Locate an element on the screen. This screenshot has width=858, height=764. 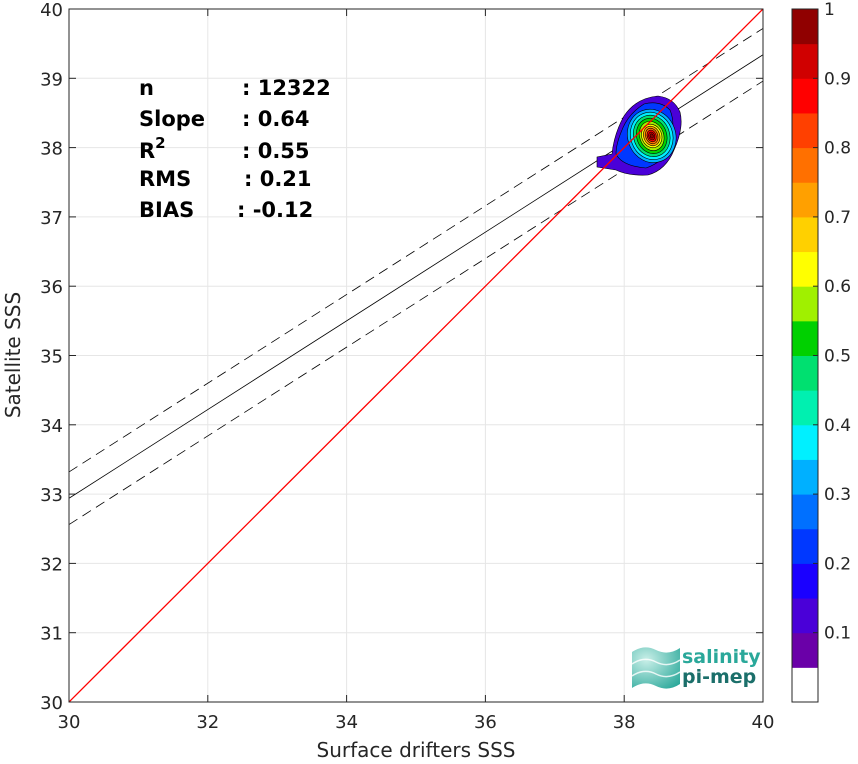
colorbar-tick-label: 0.4 is located at coordinates (837, 426).